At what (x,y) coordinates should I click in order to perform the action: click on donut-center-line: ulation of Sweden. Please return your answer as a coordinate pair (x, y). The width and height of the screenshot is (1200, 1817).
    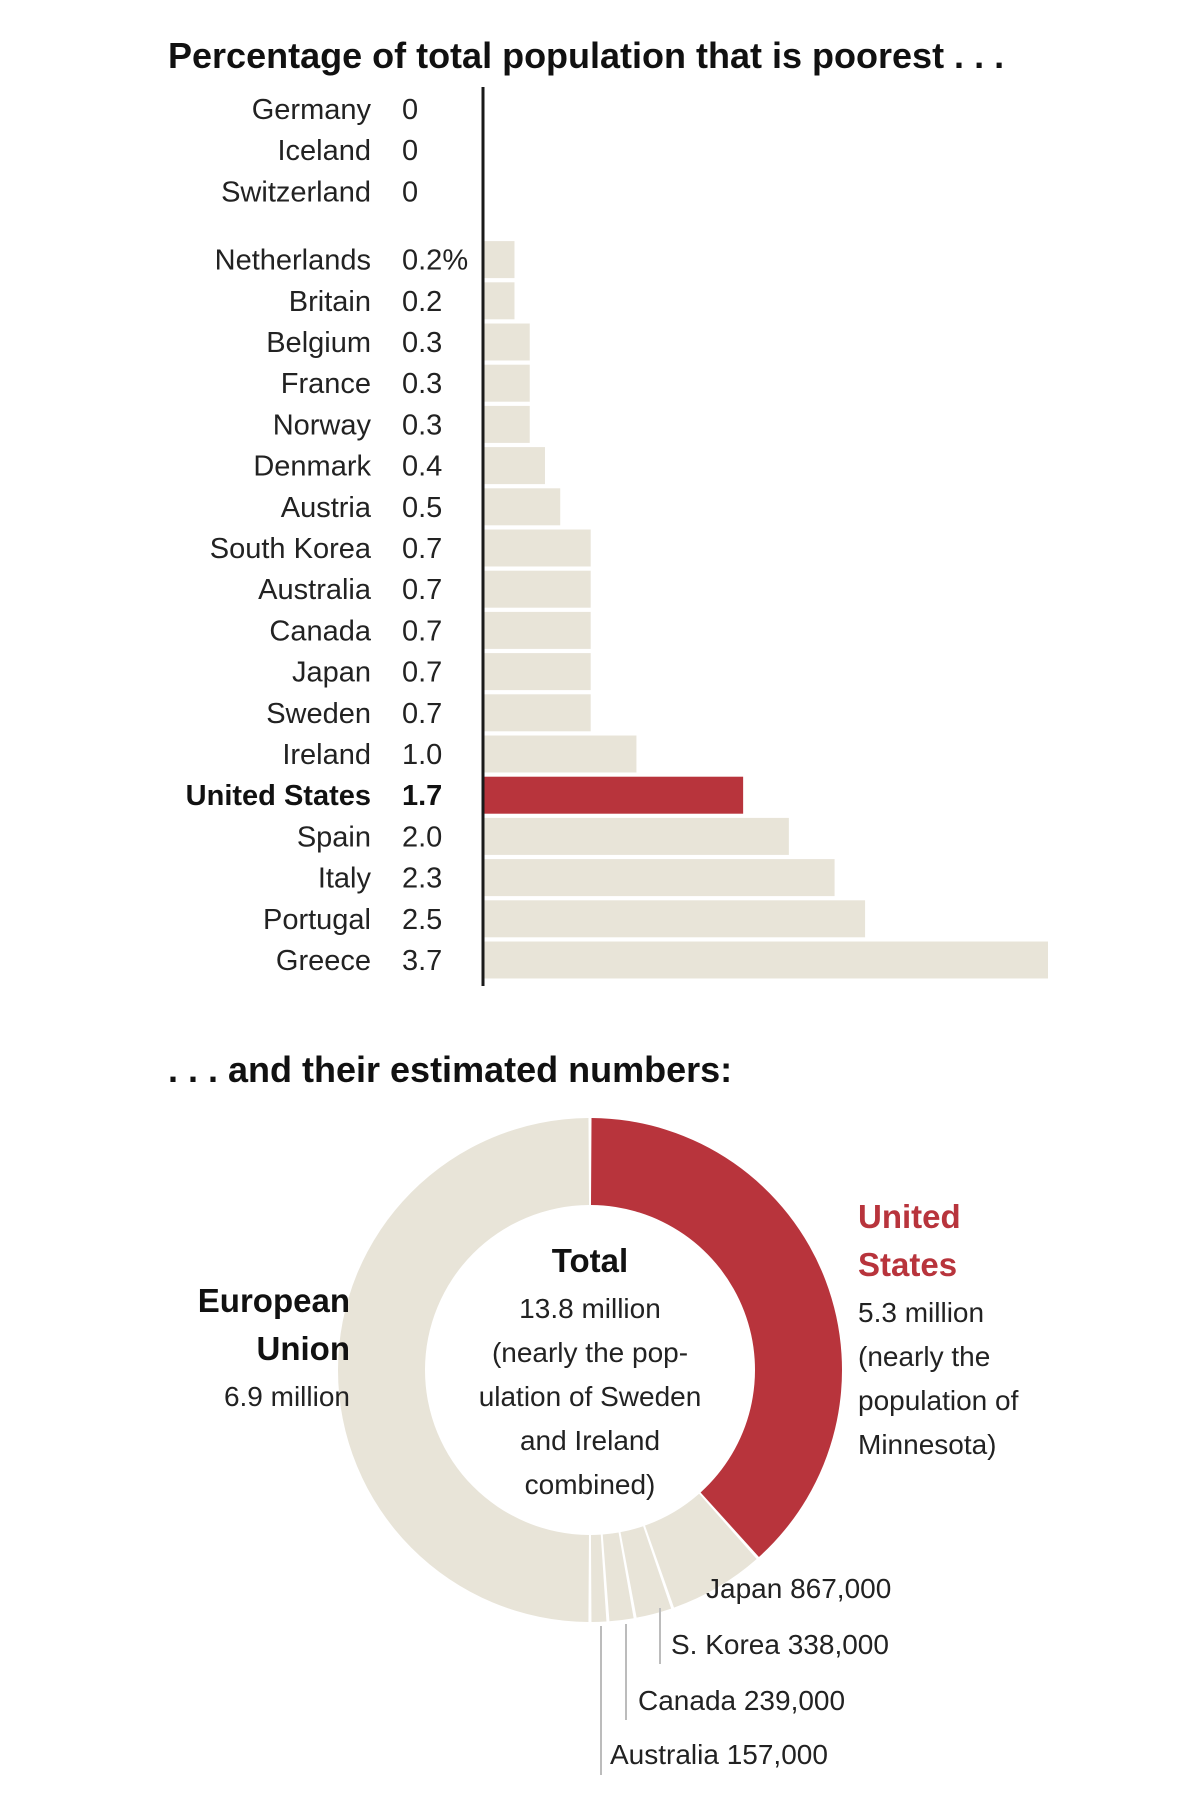
    Looking at the image, I should click on (590, 1396).